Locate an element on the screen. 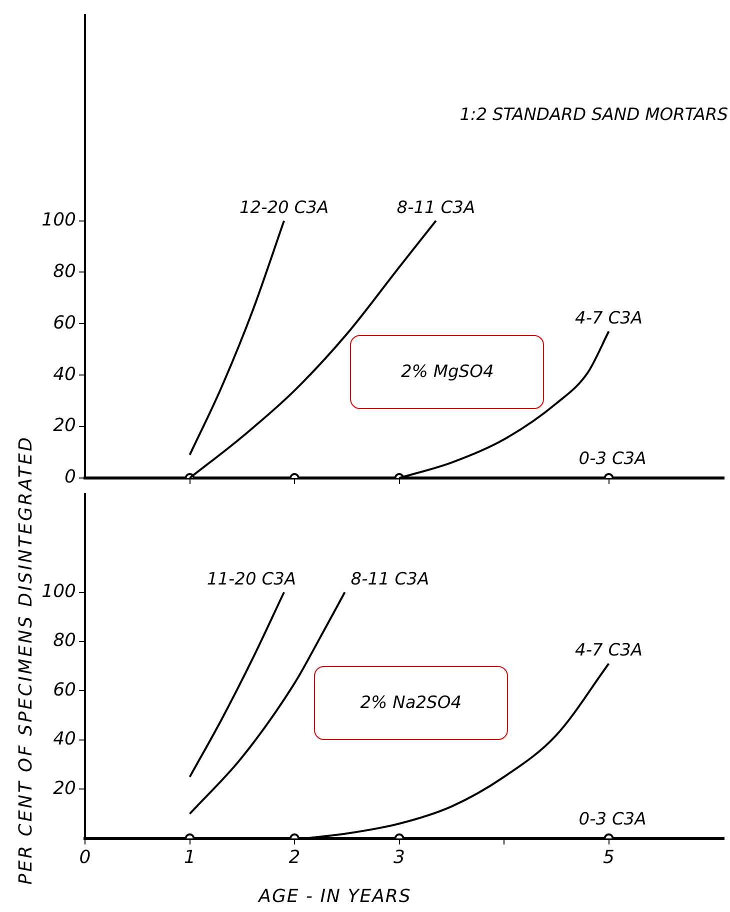 This screenshot has height=912, width=730. x-tick-label: 0 is located at coordinates (85, 857).